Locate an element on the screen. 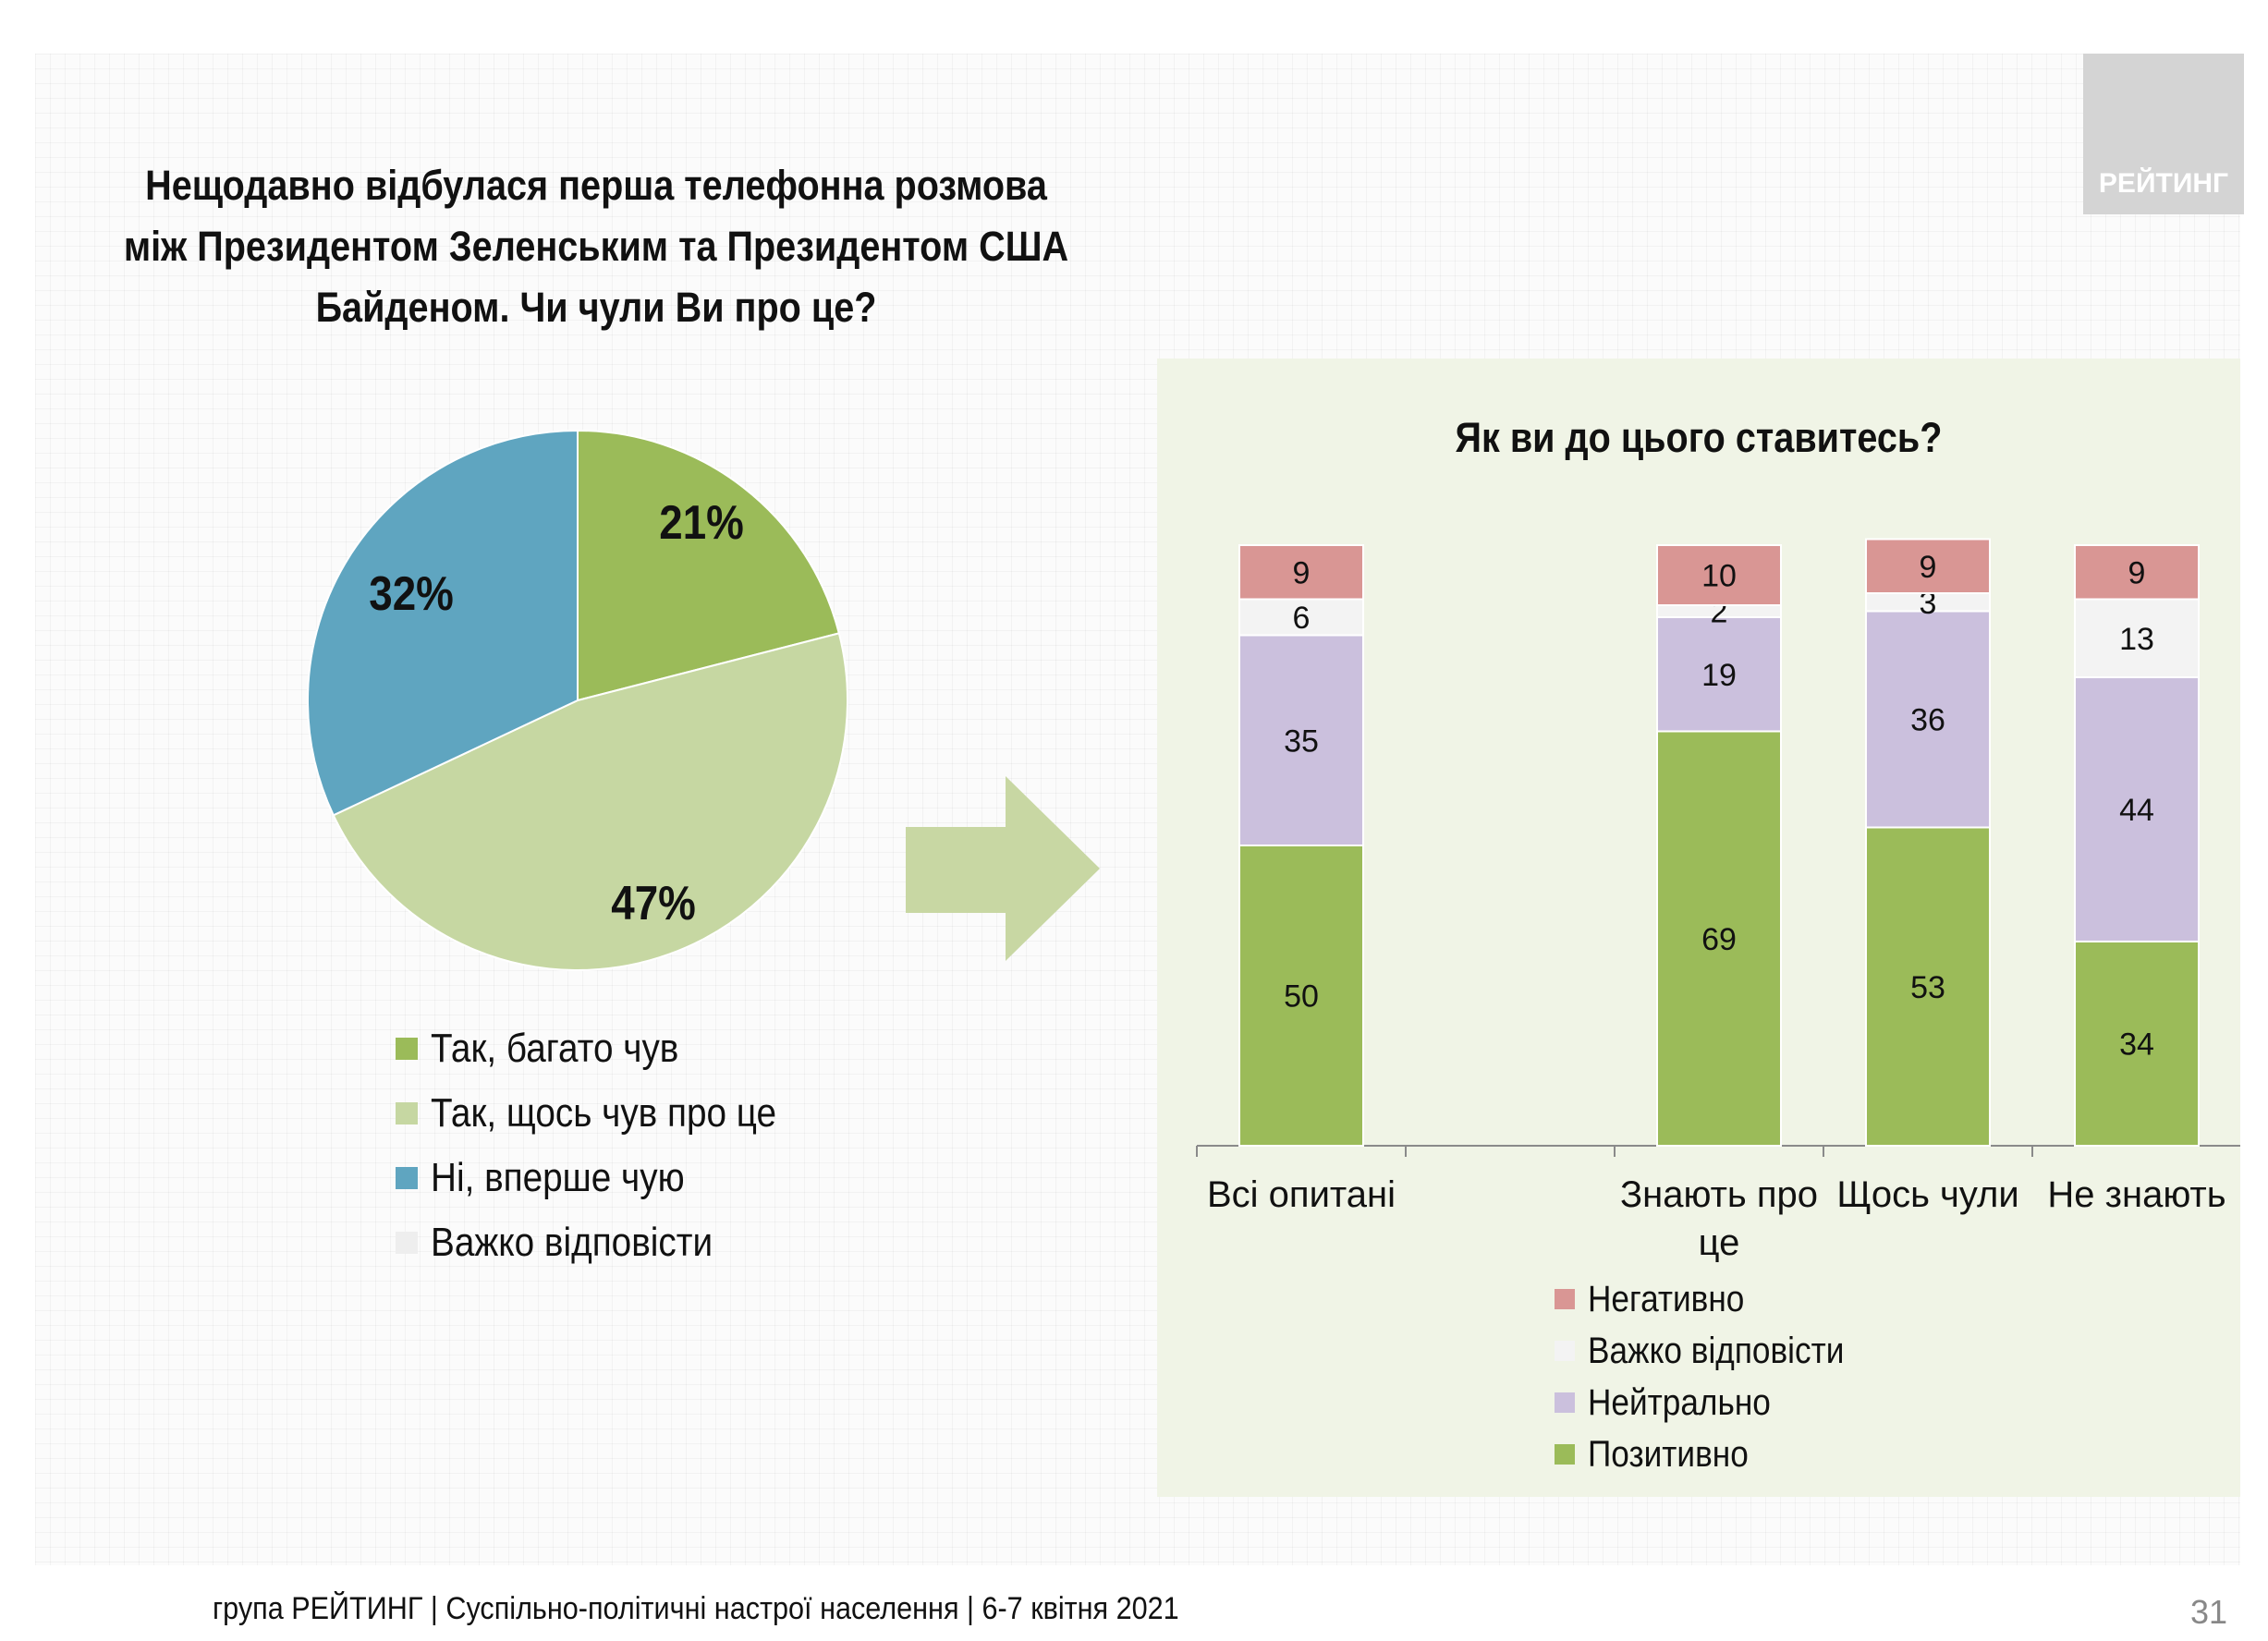  x-tick-label: Знають про is located at coordinates (1719, 1194).